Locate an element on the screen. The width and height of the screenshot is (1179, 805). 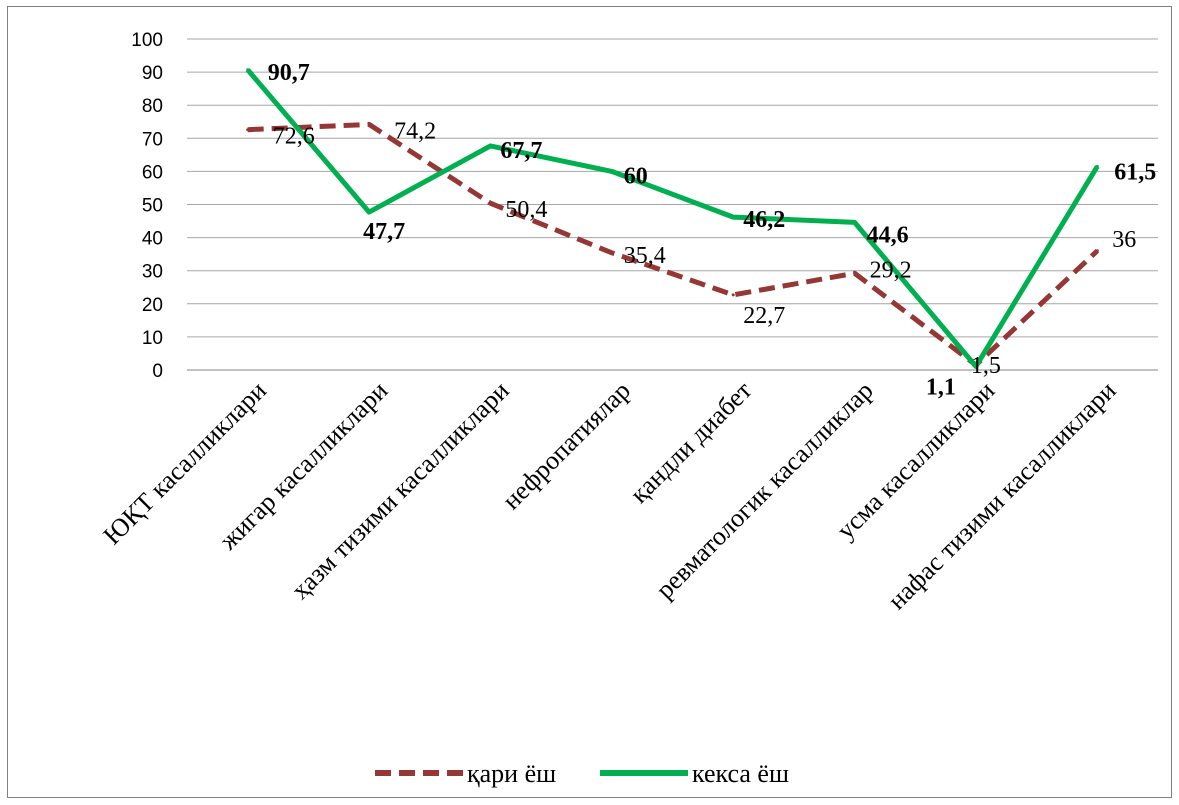
y-tick-label: 60 is located at coordinates (152, 172).